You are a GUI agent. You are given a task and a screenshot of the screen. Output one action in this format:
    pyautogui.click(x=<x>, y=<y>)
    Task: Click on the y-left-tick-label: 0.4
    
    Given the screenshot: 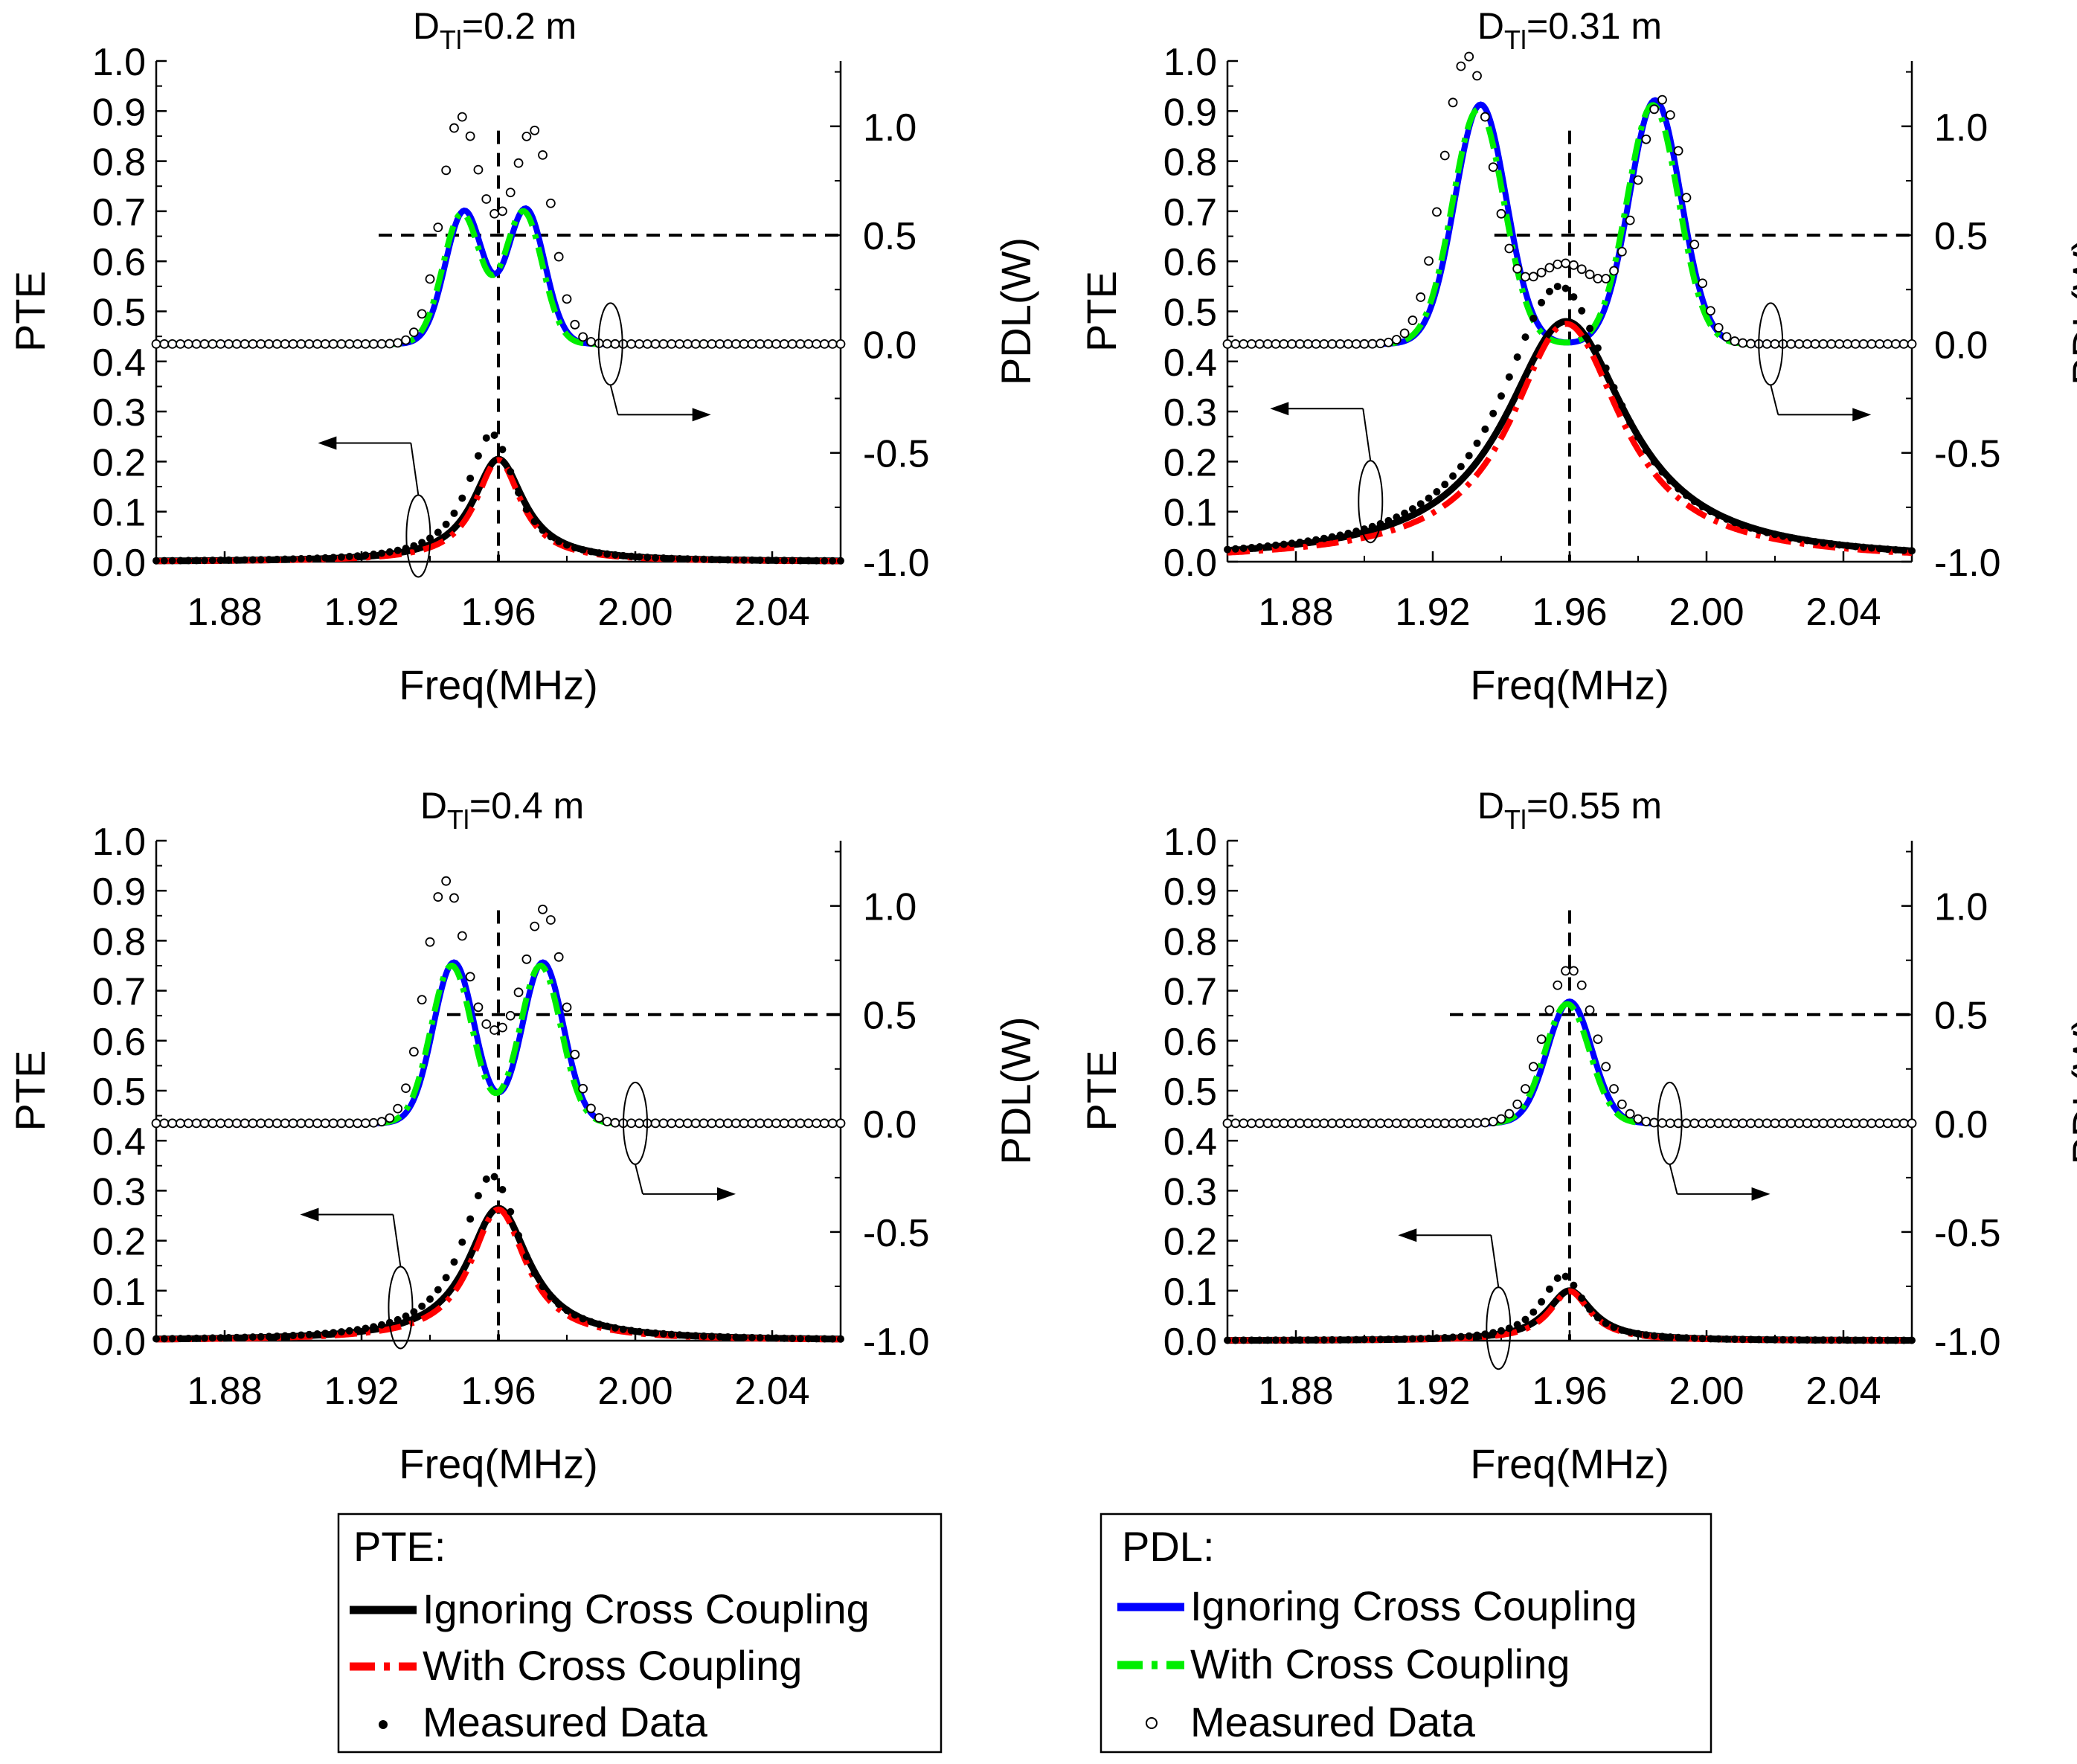 What is the action you would take?
    pyautogui.click(x=1190, y=363)
    